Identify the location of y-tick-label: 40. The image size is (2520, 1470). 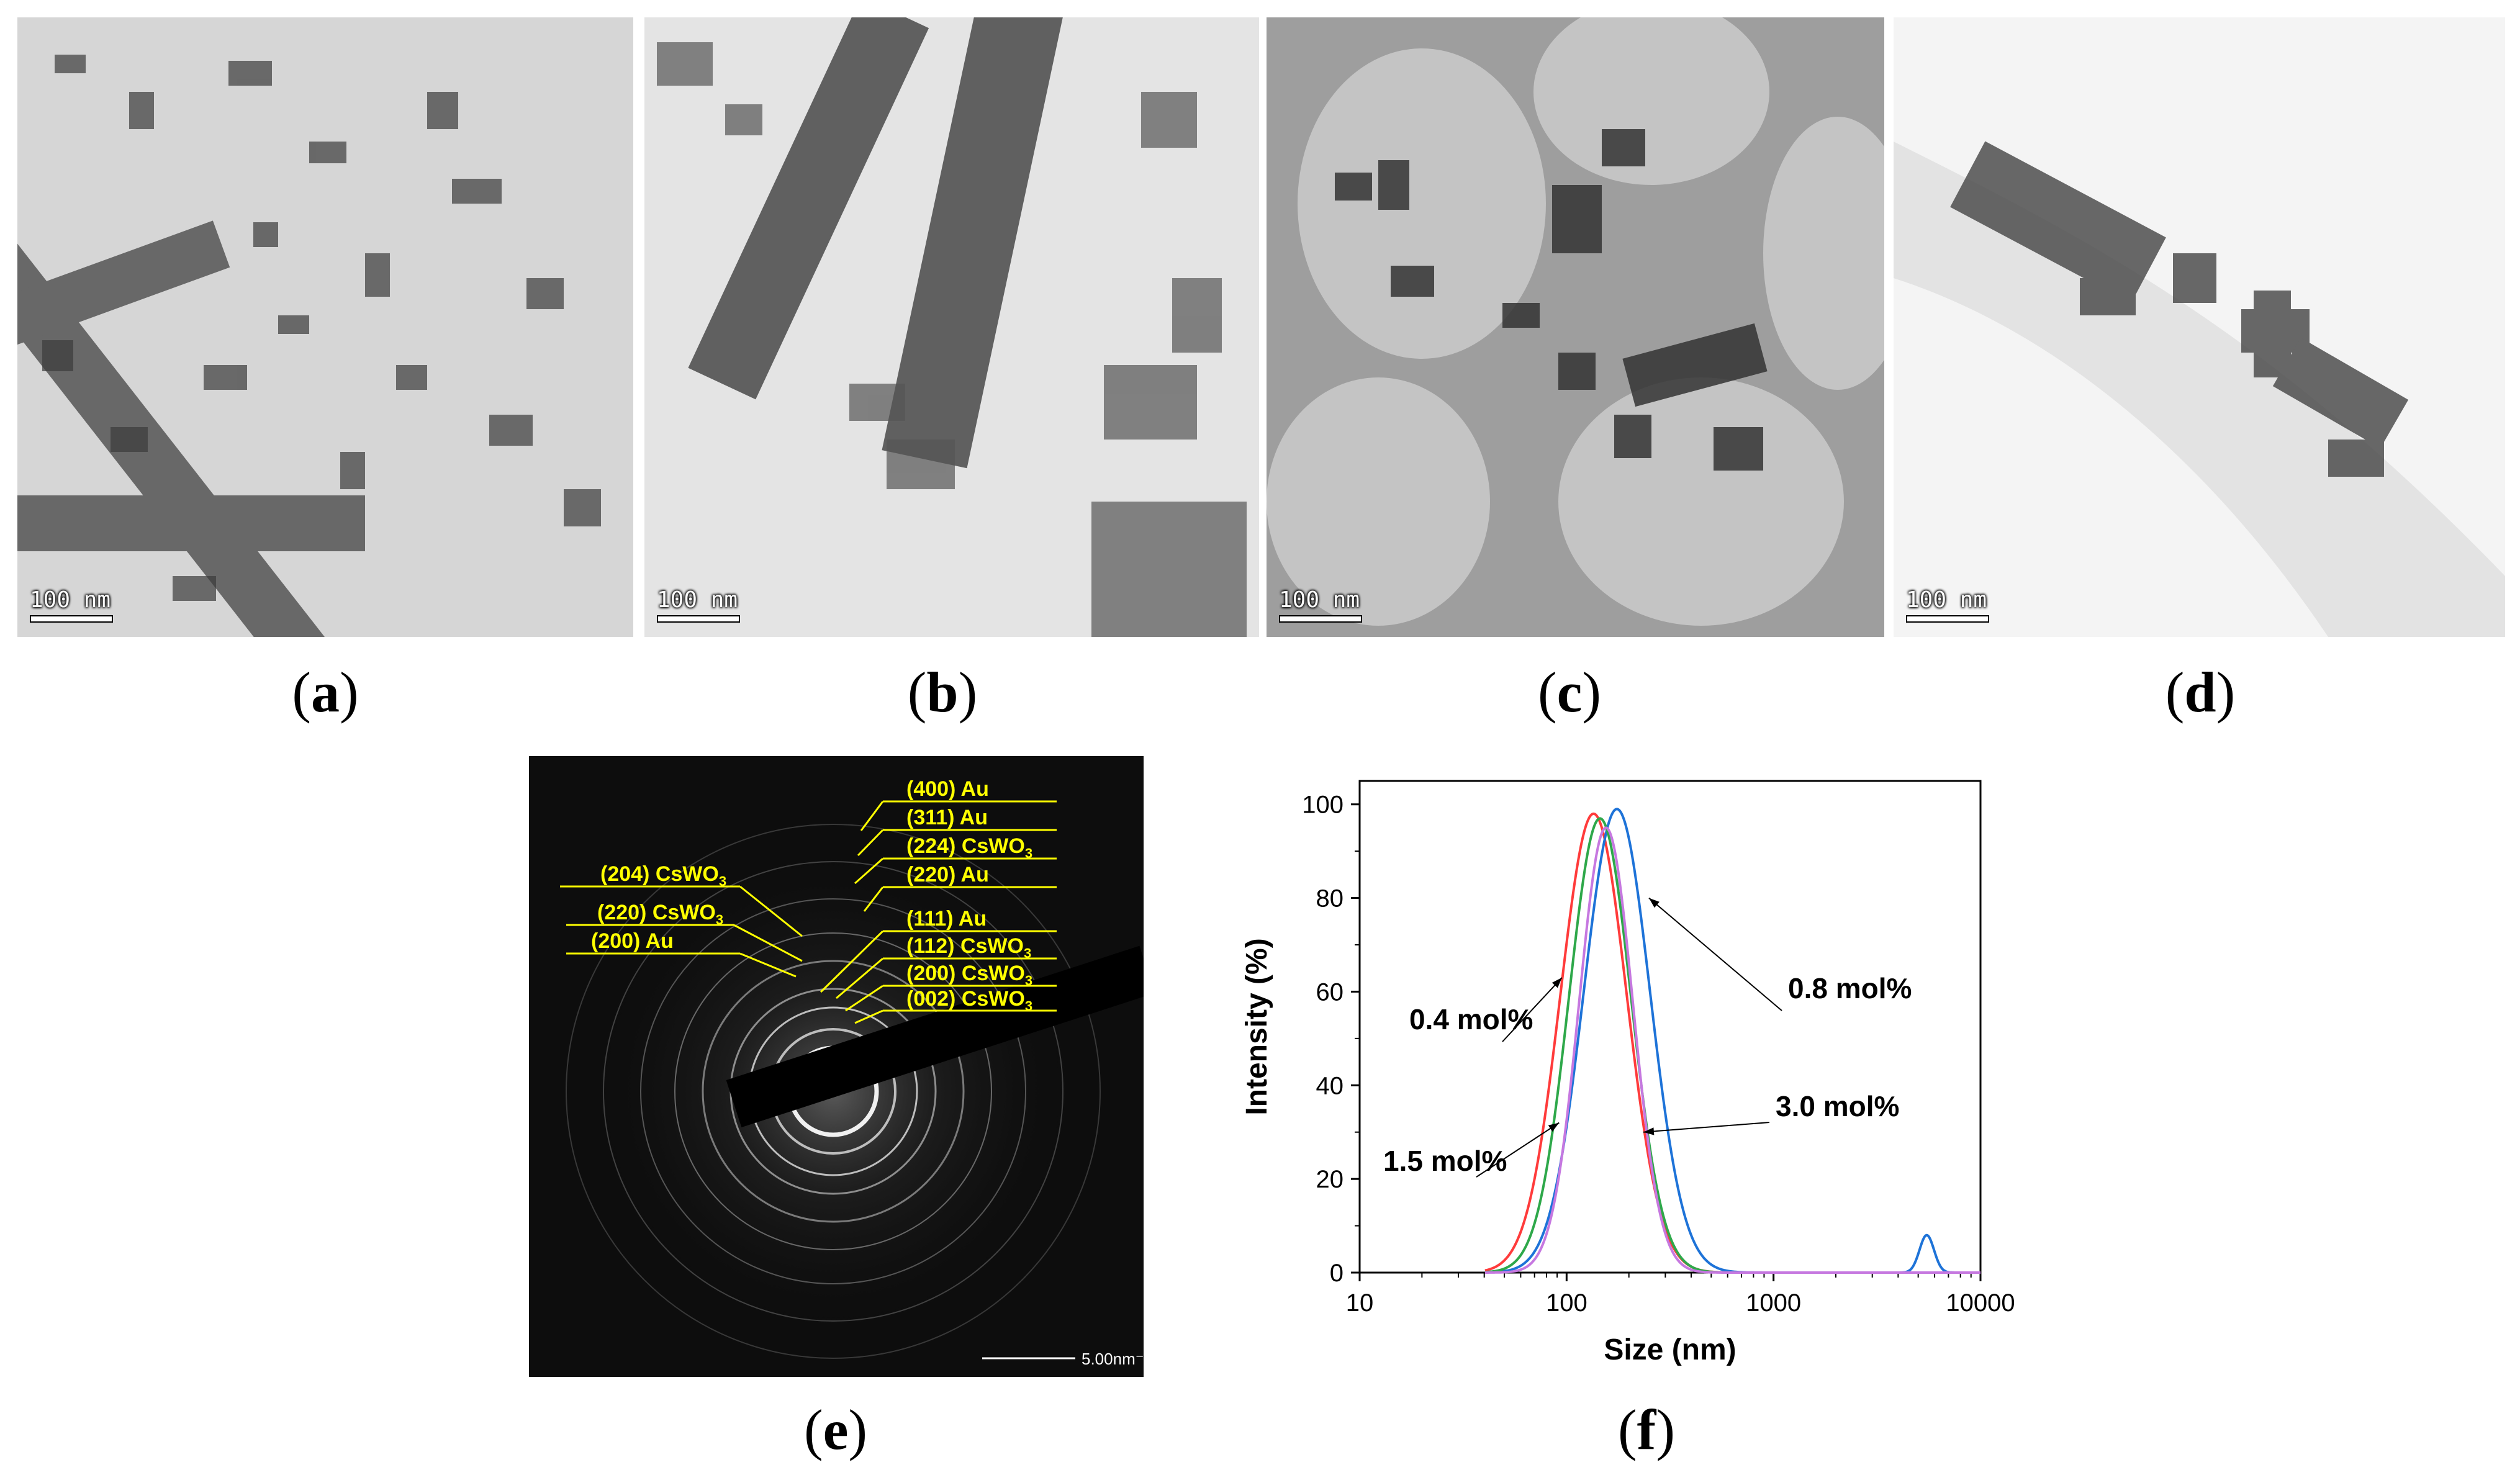
(1330, 1085).